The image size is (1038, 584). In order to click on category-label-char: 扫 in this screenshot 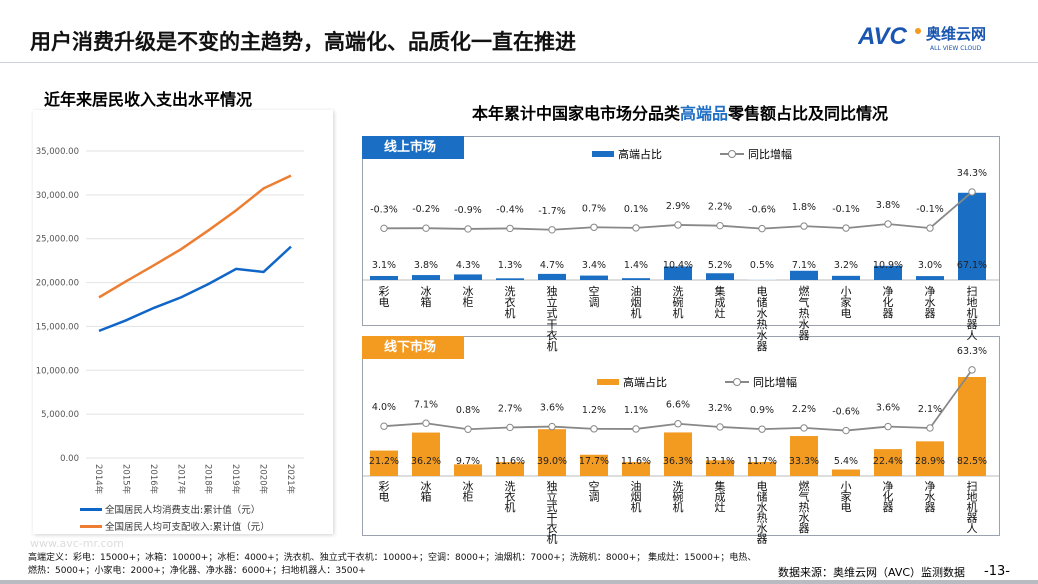, I will do `click(972, 486)`.